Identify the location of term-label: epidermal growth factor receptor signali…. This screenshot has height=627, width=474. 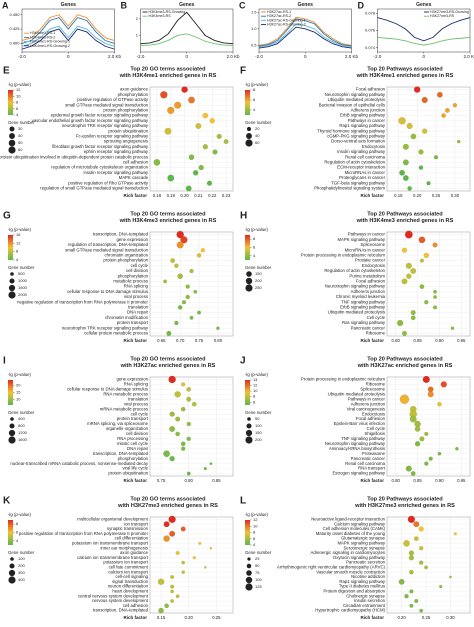
(100, 115).